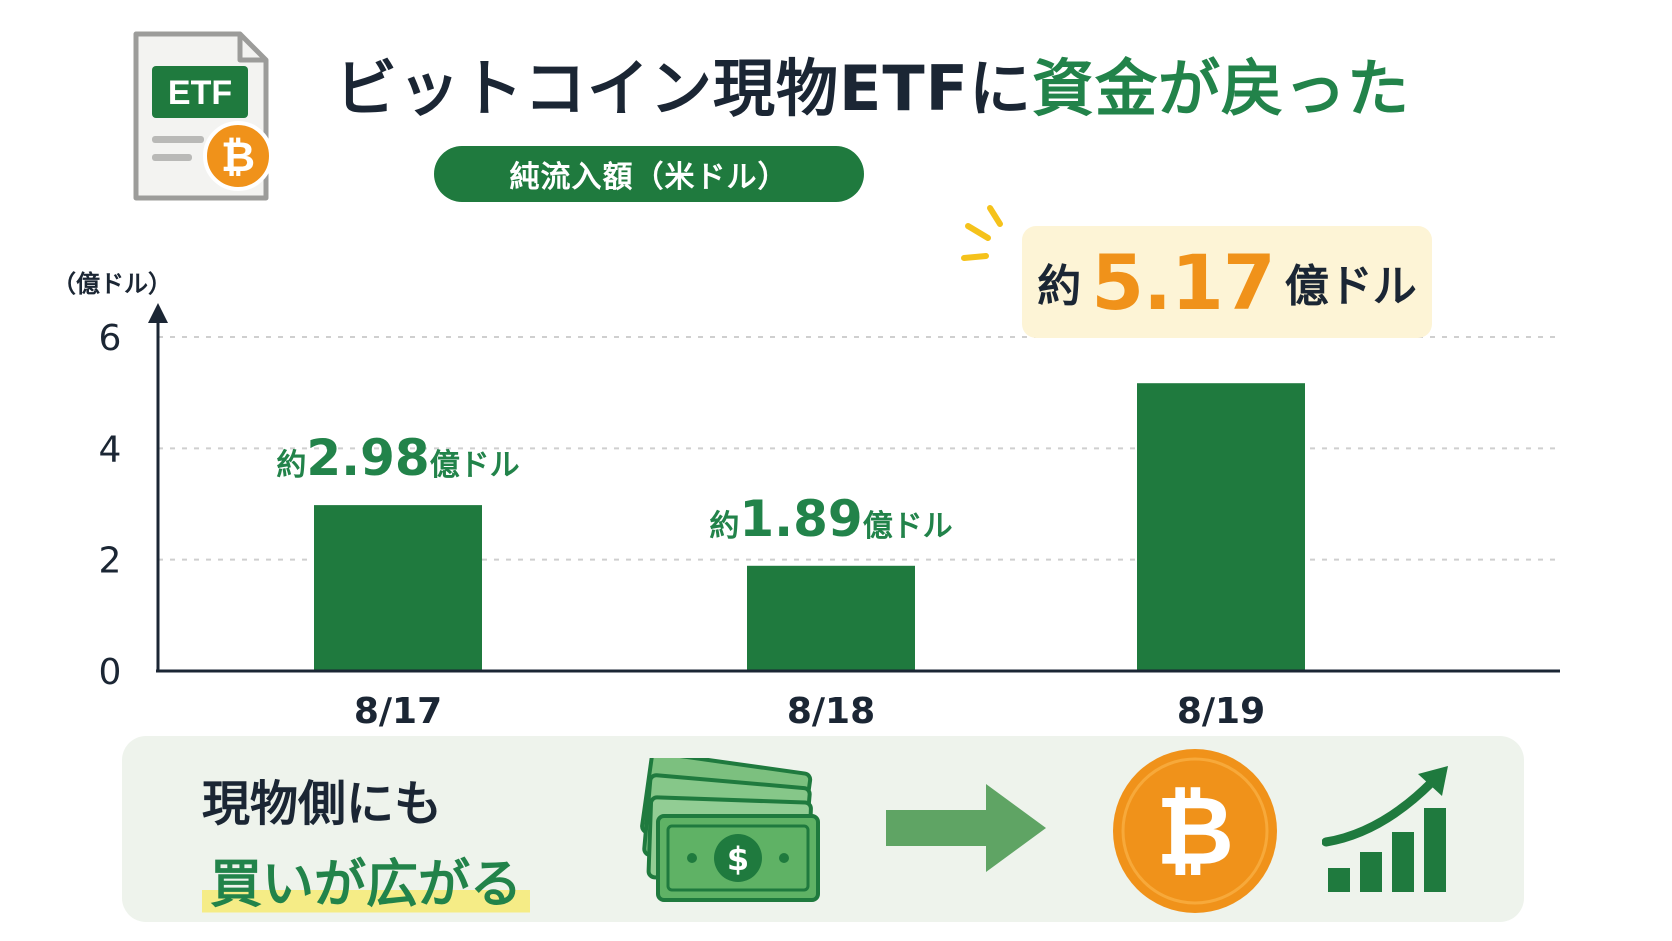  What do you see at coordinates (730, 830) in the screenshot?
I see `money-stack-icon: $` at bounding box center [730, 830].